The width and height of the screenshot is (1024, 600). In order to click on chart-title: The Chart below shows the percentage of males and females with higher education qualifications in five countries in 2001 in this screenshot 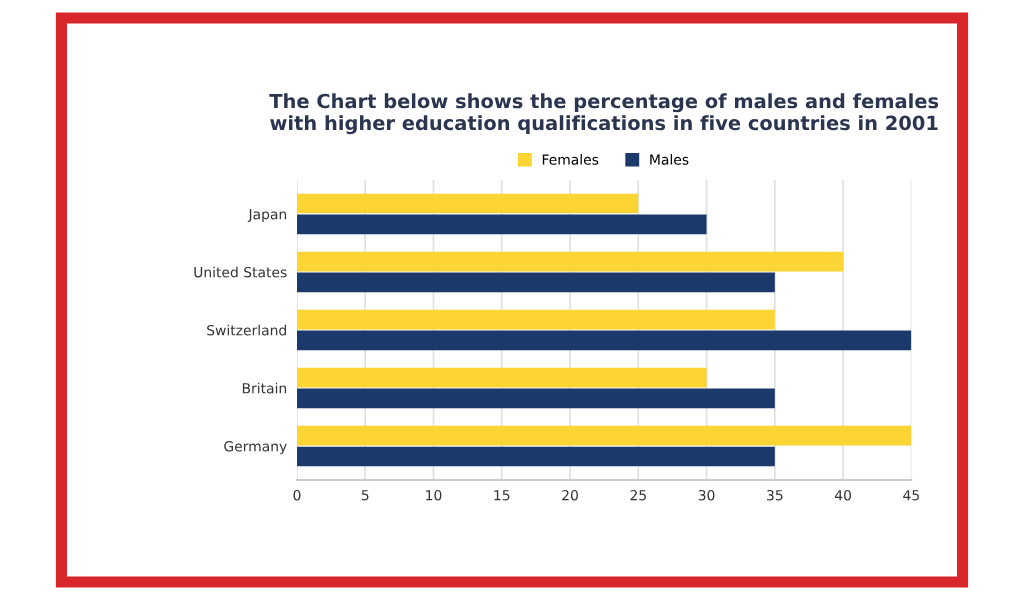, I will do `click(604, 114)`.